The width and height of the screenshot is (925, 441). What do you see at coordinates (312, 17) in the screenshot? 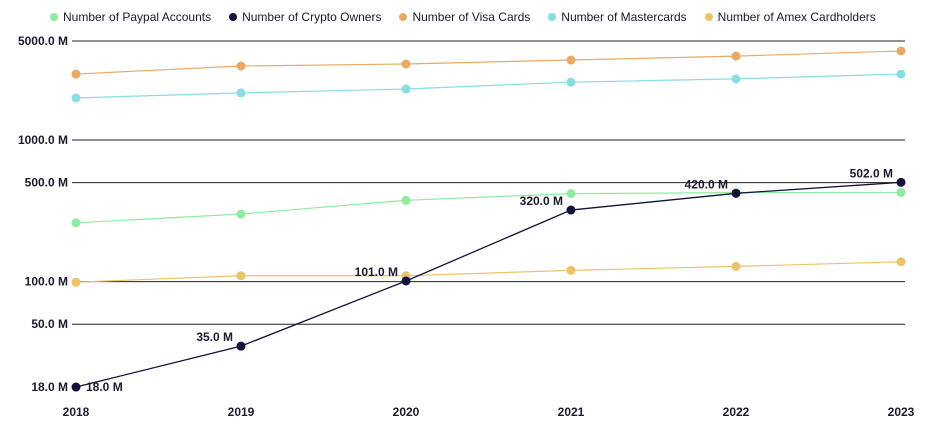
I see `legend-label: Number of Crypto Owners` at bounding box center [312, 17].